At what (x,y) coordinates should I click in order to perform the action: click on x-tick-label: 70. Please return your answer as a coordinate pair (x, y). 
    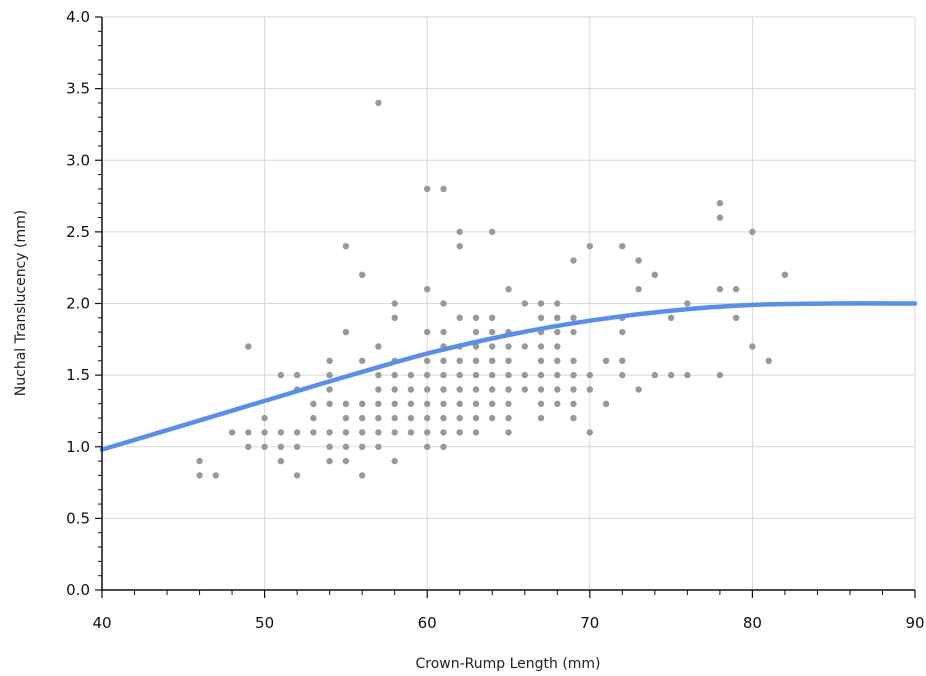
    Looking at the image, I should click on (589, 623).